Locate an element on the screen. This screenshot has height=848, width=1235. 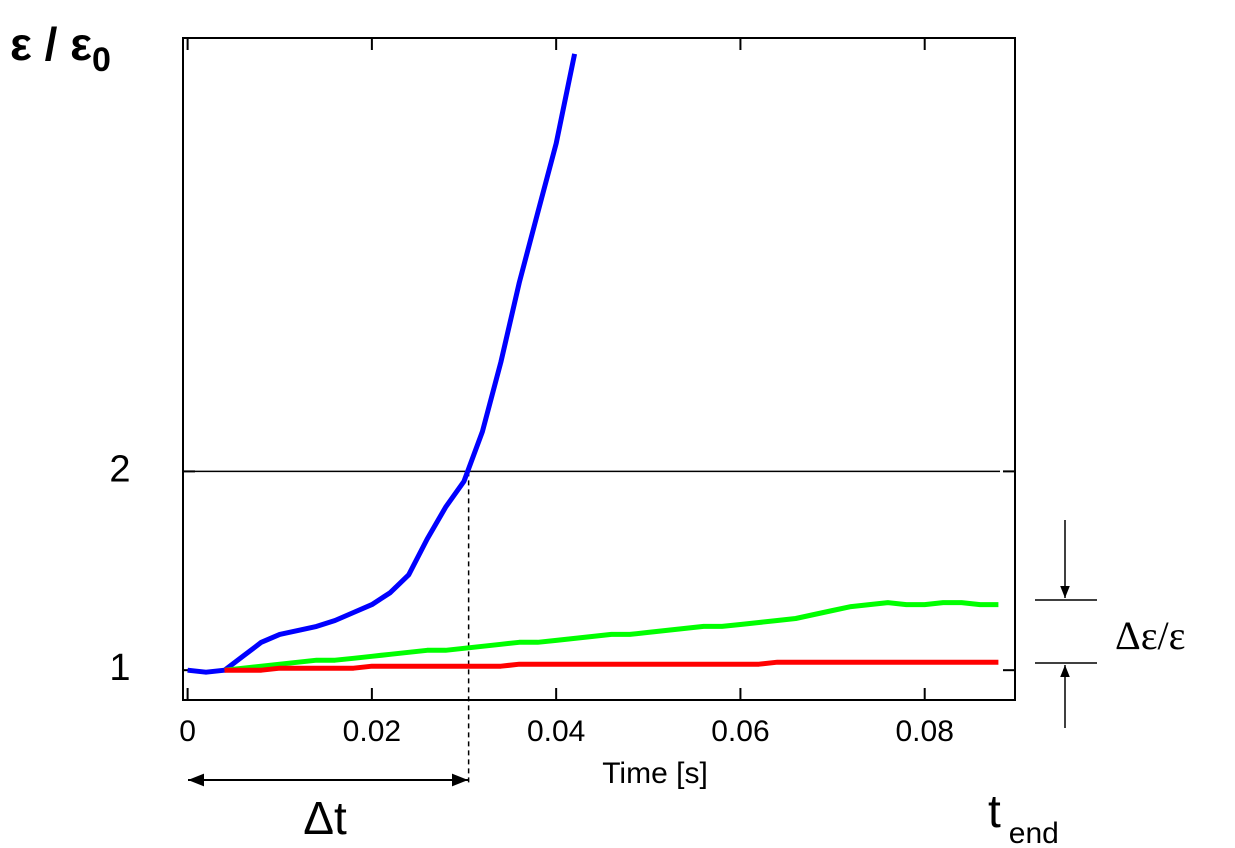
x-tick-label: 0.02 is located at coordinates (372, 731).